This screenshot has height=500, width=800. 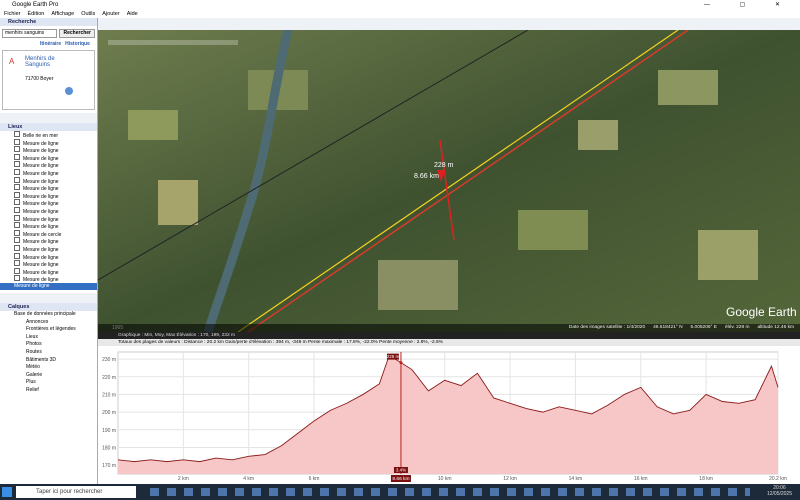 What do you see at coordinates (426, 176) in the screenshot?
I see `distance-label: 8.66 km` at bounding box center [426, 176].